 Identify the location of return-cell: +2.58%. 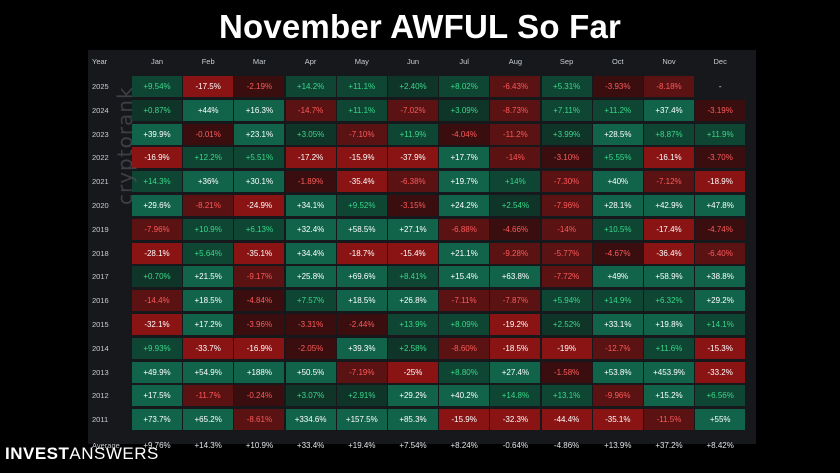
(413, 348).